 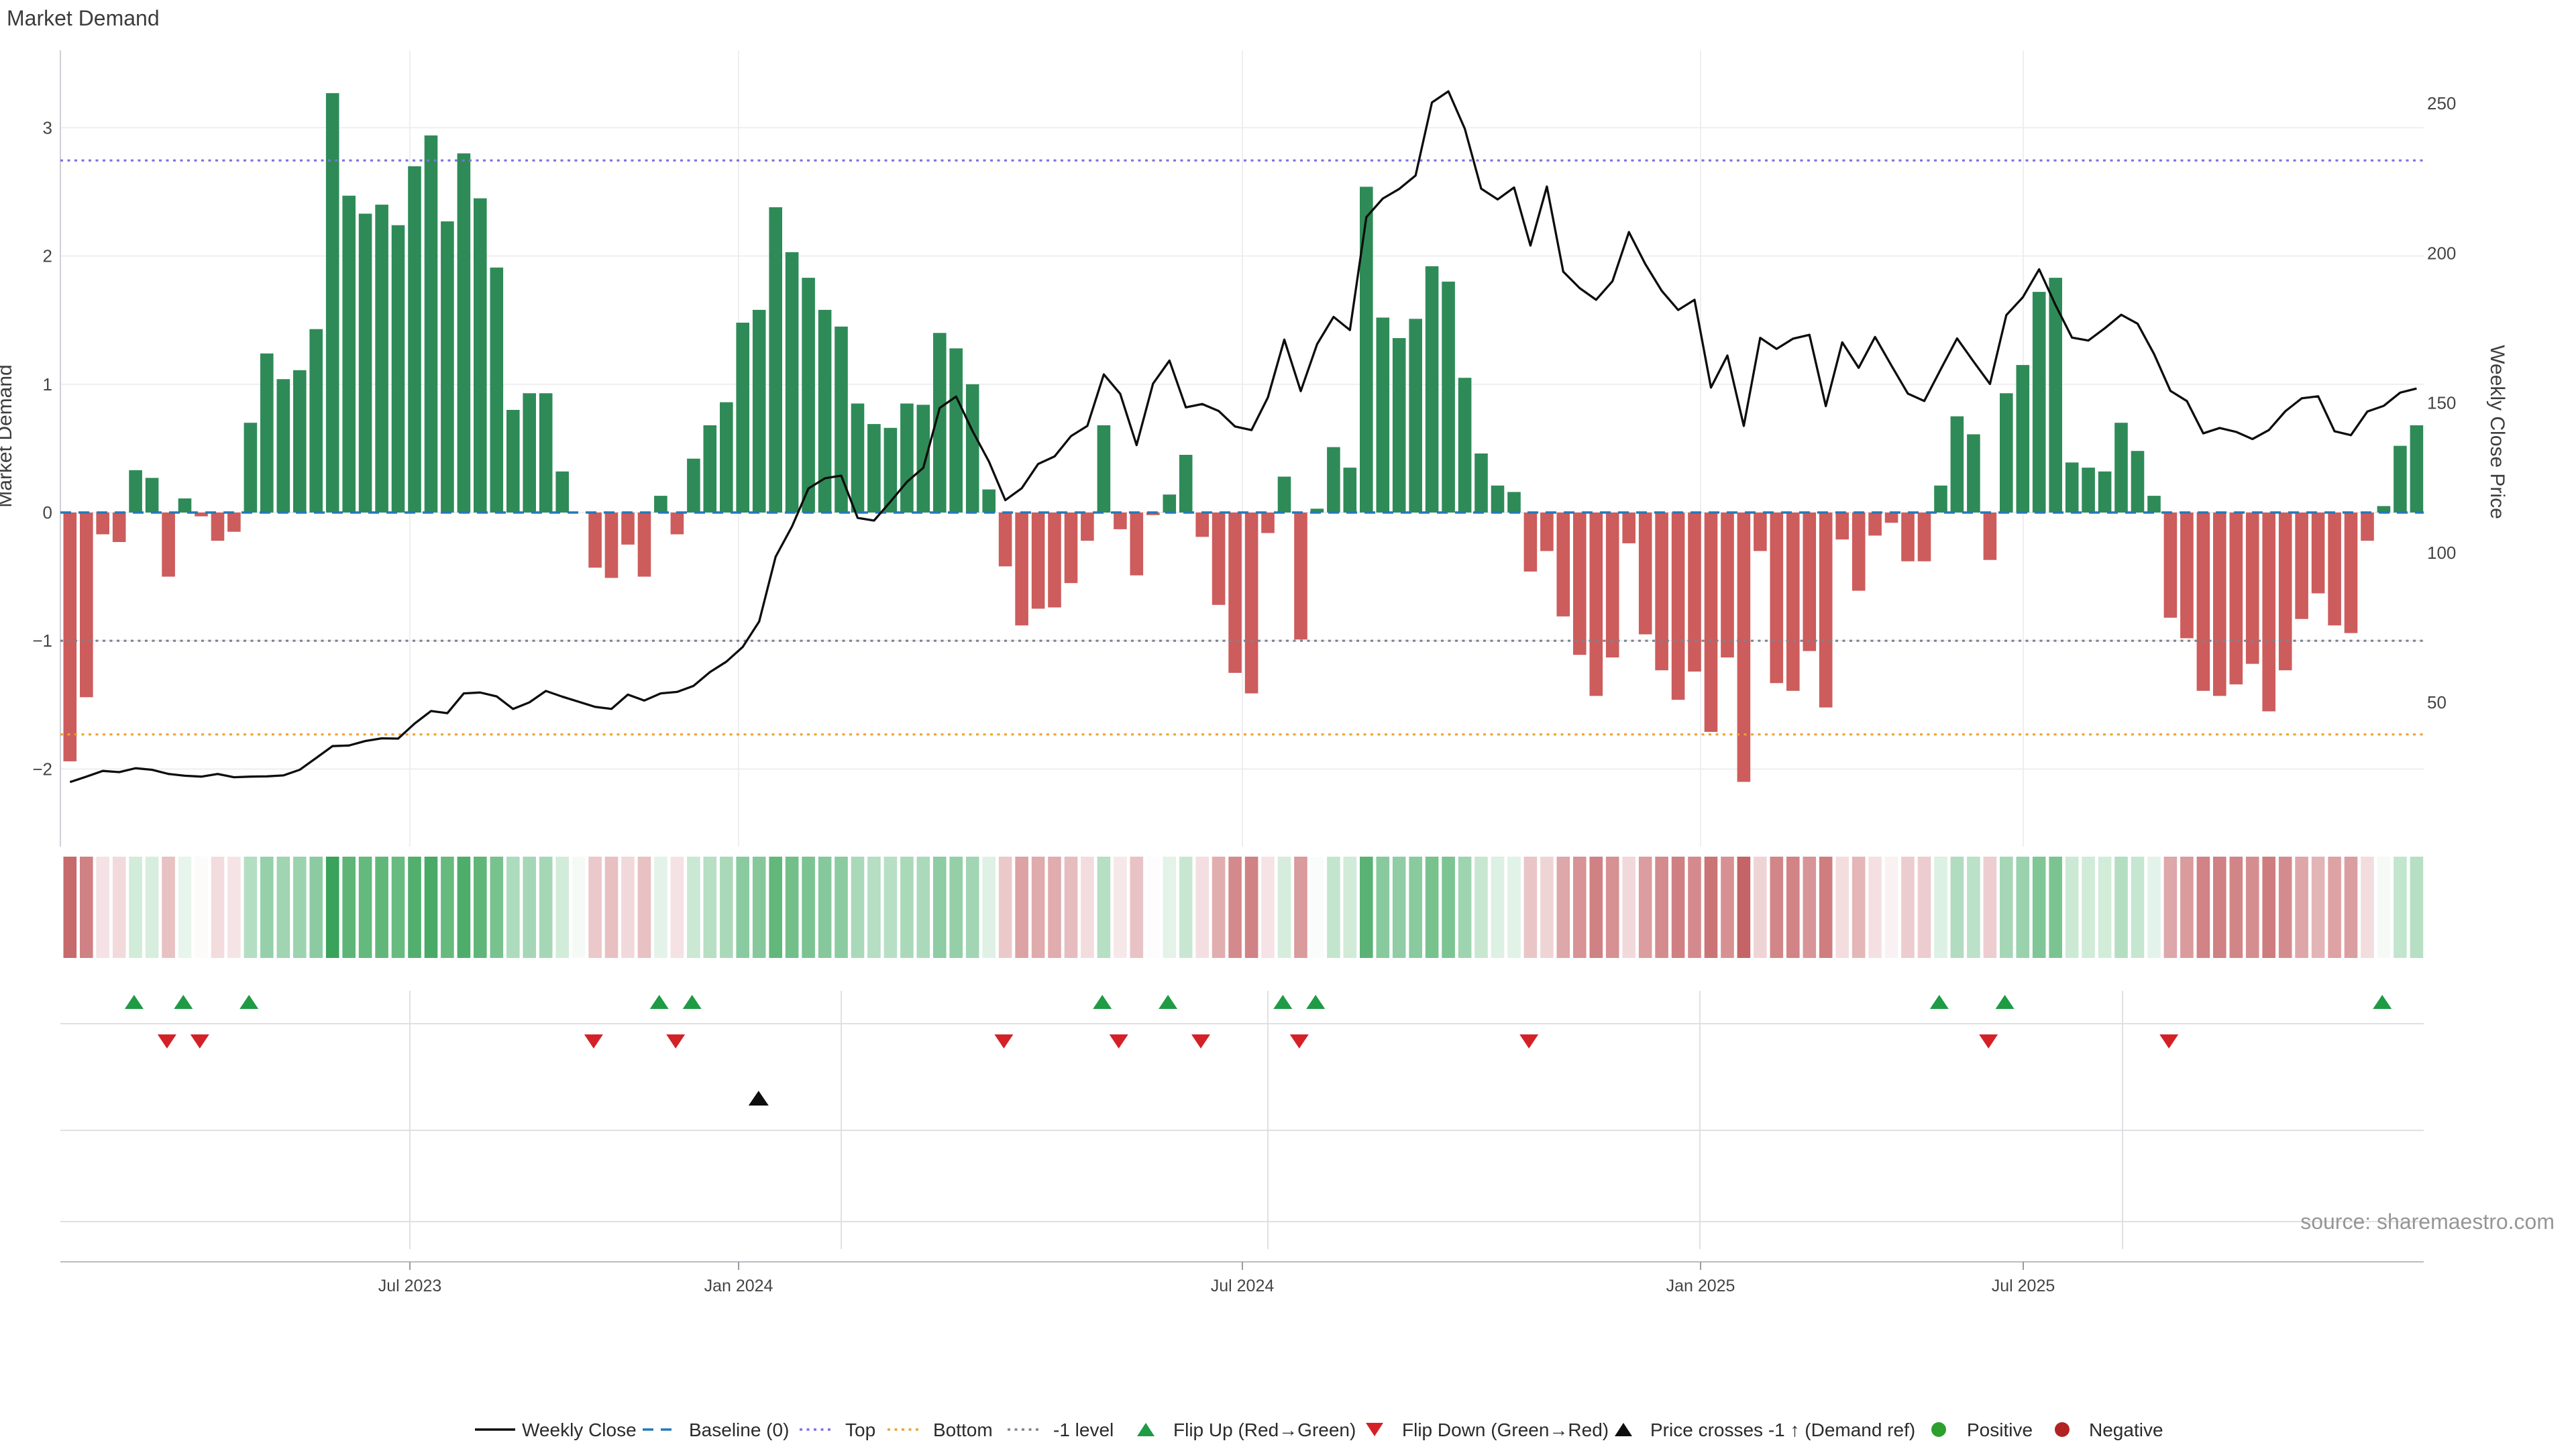 I want to click on svg-text:Price crosses -1 ↑ (Demand ref: Price crosses -1 ↑ (Demand ref), so click(x=1782, y=1429).